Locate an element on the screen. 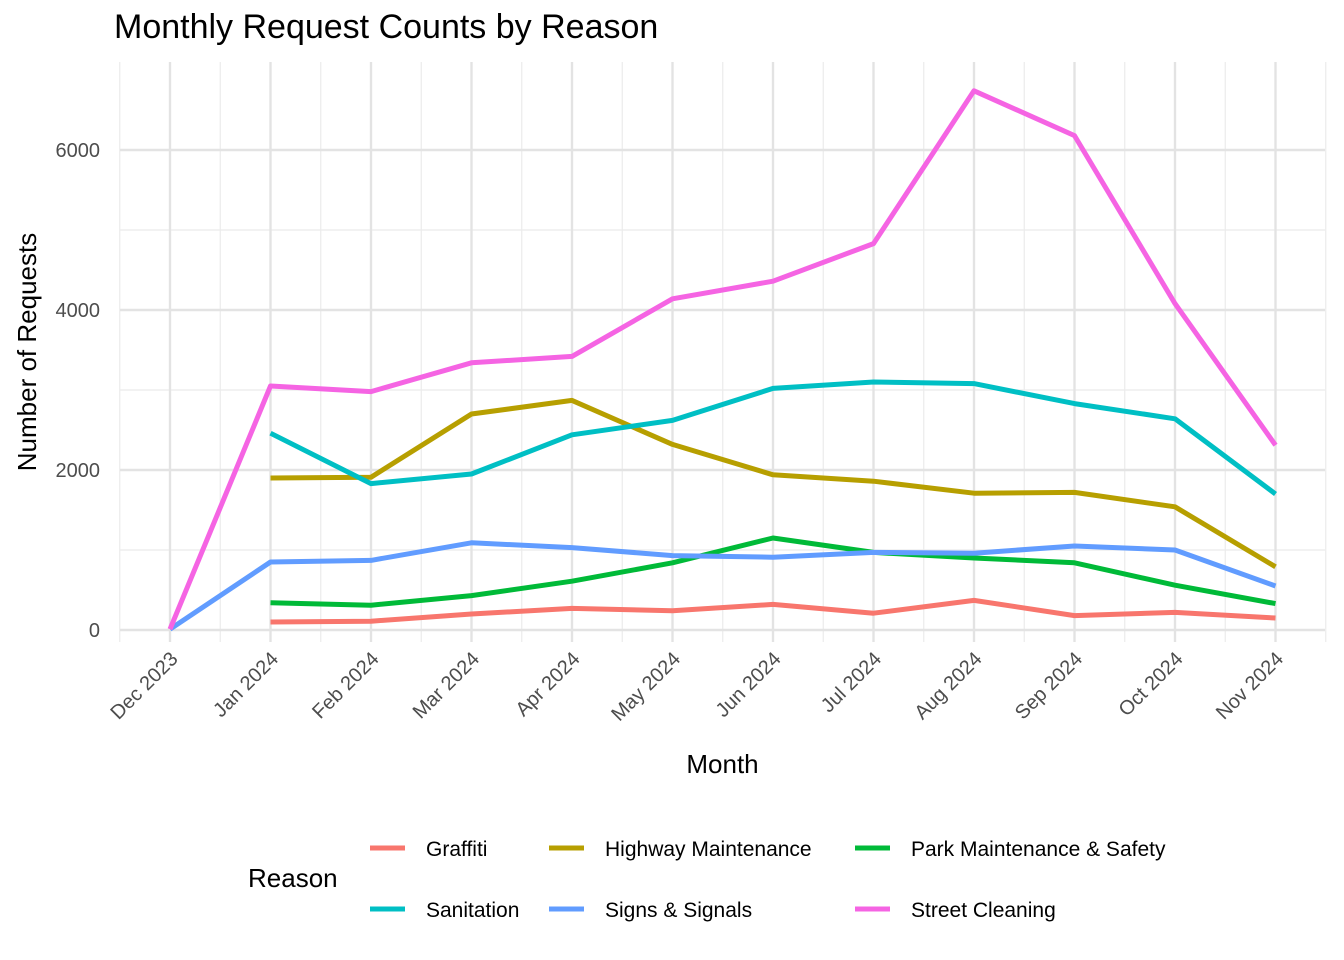 Image resolution: width=1344 pixels, height=960 pixels. legend-label: Sanitation is located at coordinates (472, 910).